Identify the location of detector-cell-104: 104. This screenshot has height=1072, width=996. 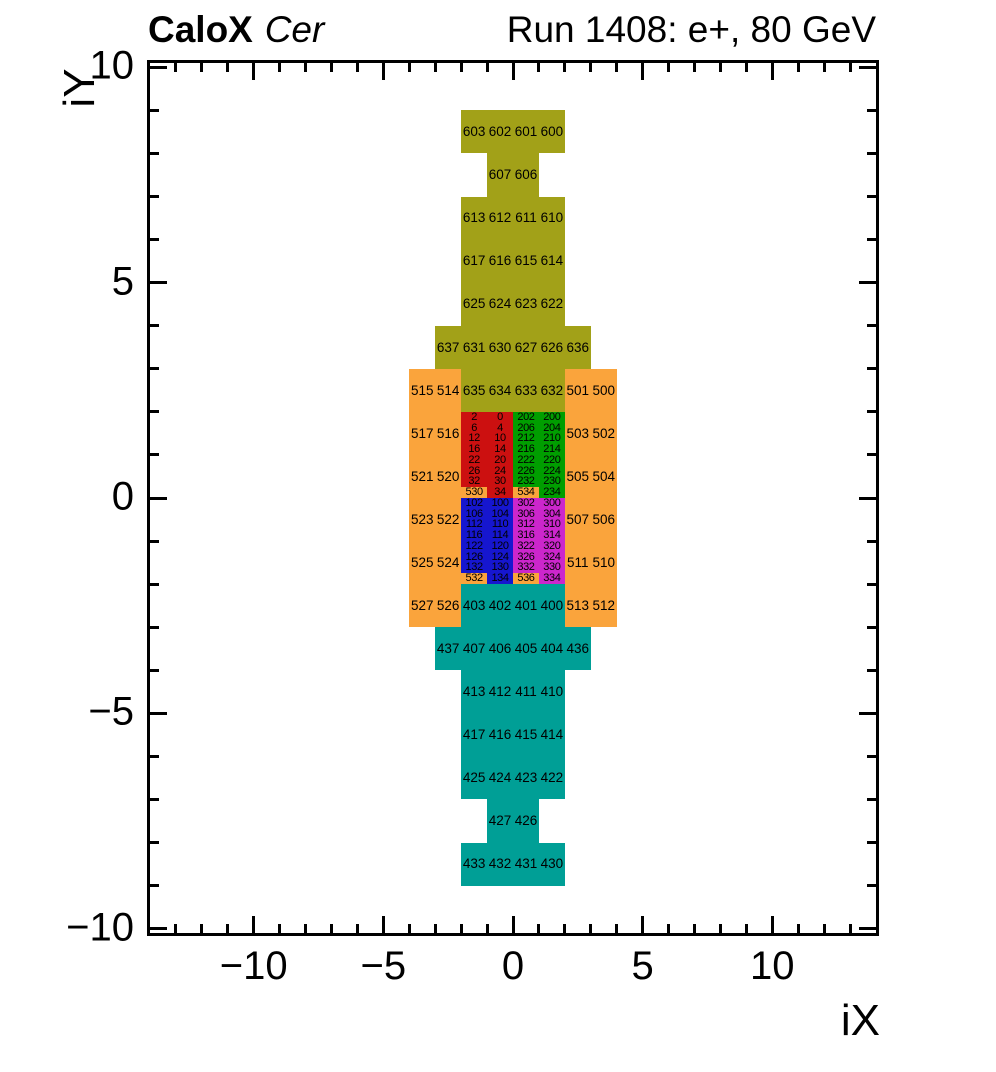
(500, 514).